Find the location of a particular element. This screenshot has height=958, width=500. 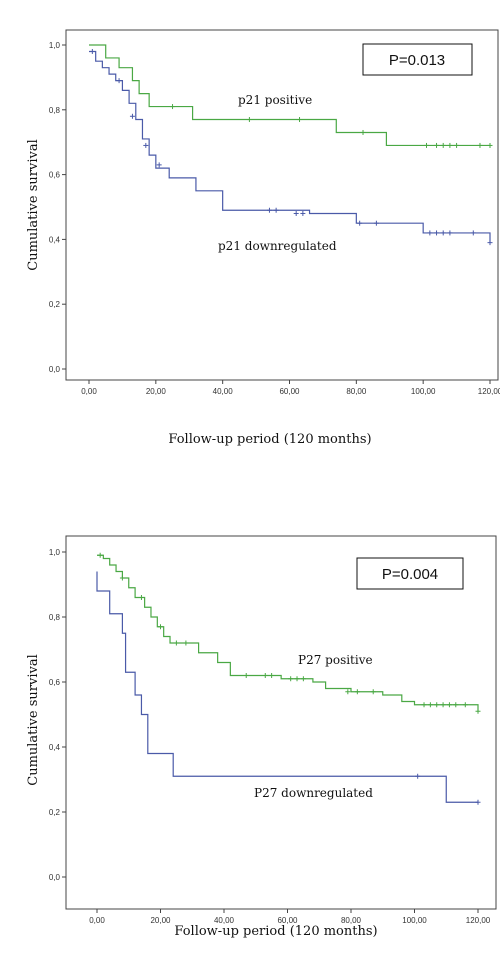

p-value-text: P=0.013 is located at coordinates (417, 60).